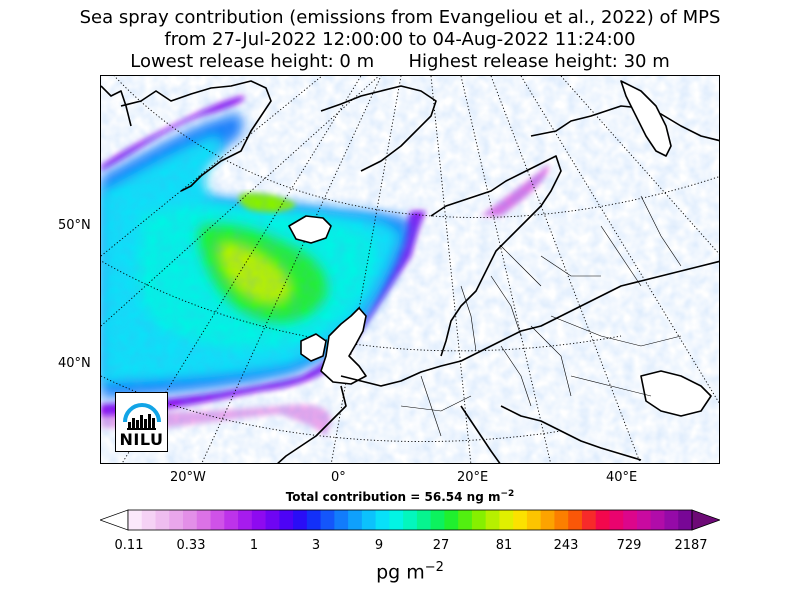 Image resolution: width=800 pixels, height=600 pixels. I want to click on cbar-tick-0: 0.11, so click(129, 545).